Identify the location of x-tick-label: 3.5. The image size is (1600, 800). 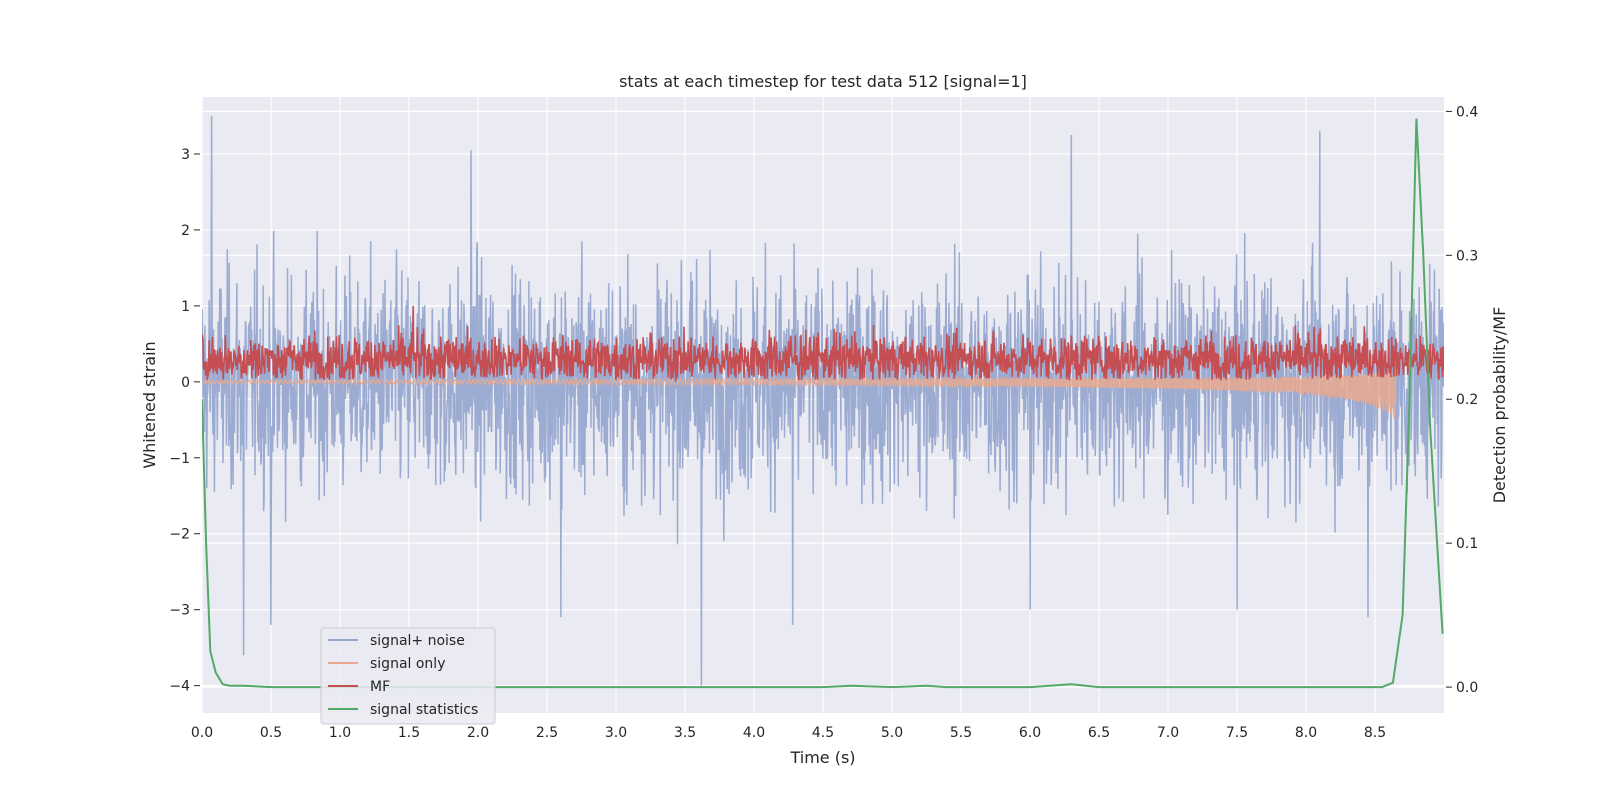
(685, 733).